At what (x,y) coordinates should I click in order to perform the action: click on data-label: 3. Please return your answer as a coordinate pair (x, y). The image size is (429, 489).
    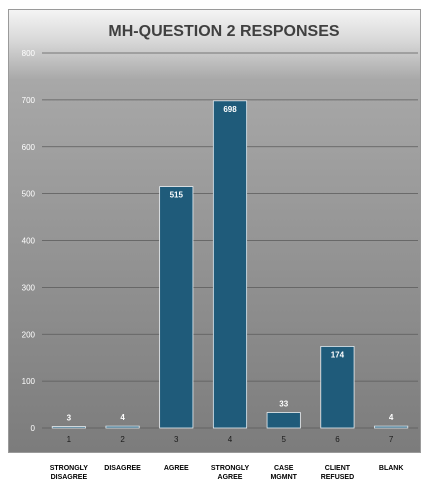
    Looking at the image, I should click on (69, 418).